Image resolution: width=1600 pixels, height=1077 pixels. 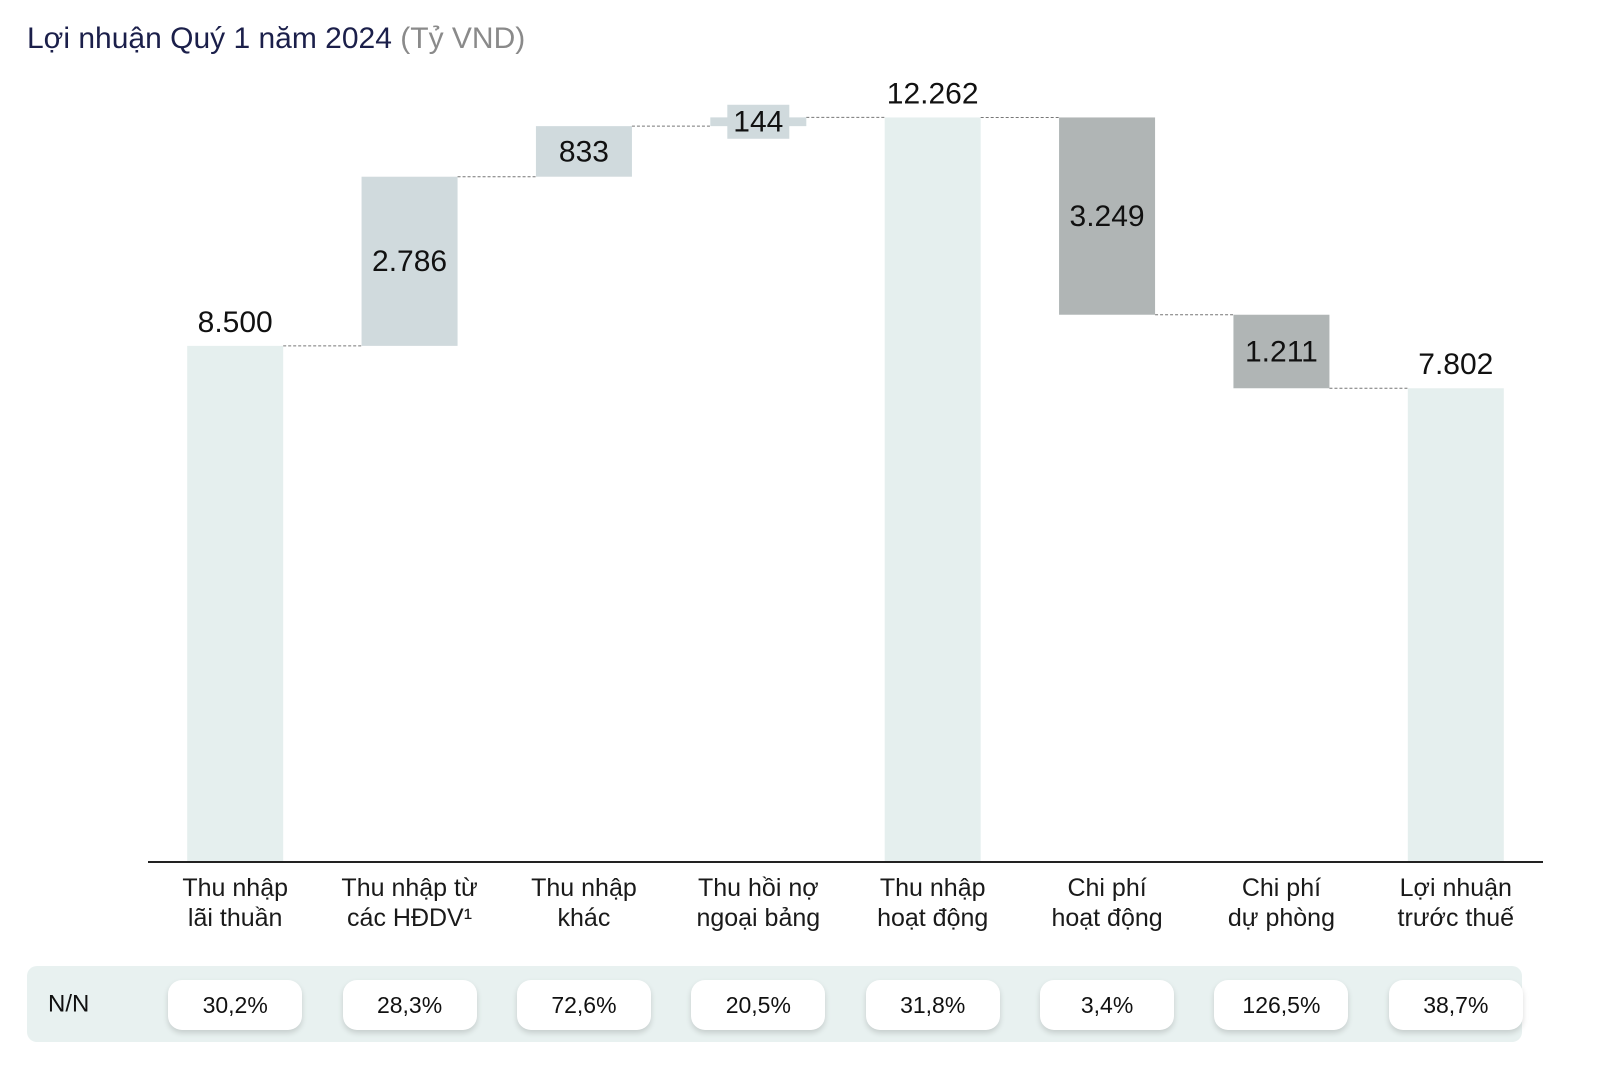 What do you see at coordinates (235, 903) in the screenshot?
I see `x-tick-label: Thu nhập lãi thuần` at bounding box center [235, 903].